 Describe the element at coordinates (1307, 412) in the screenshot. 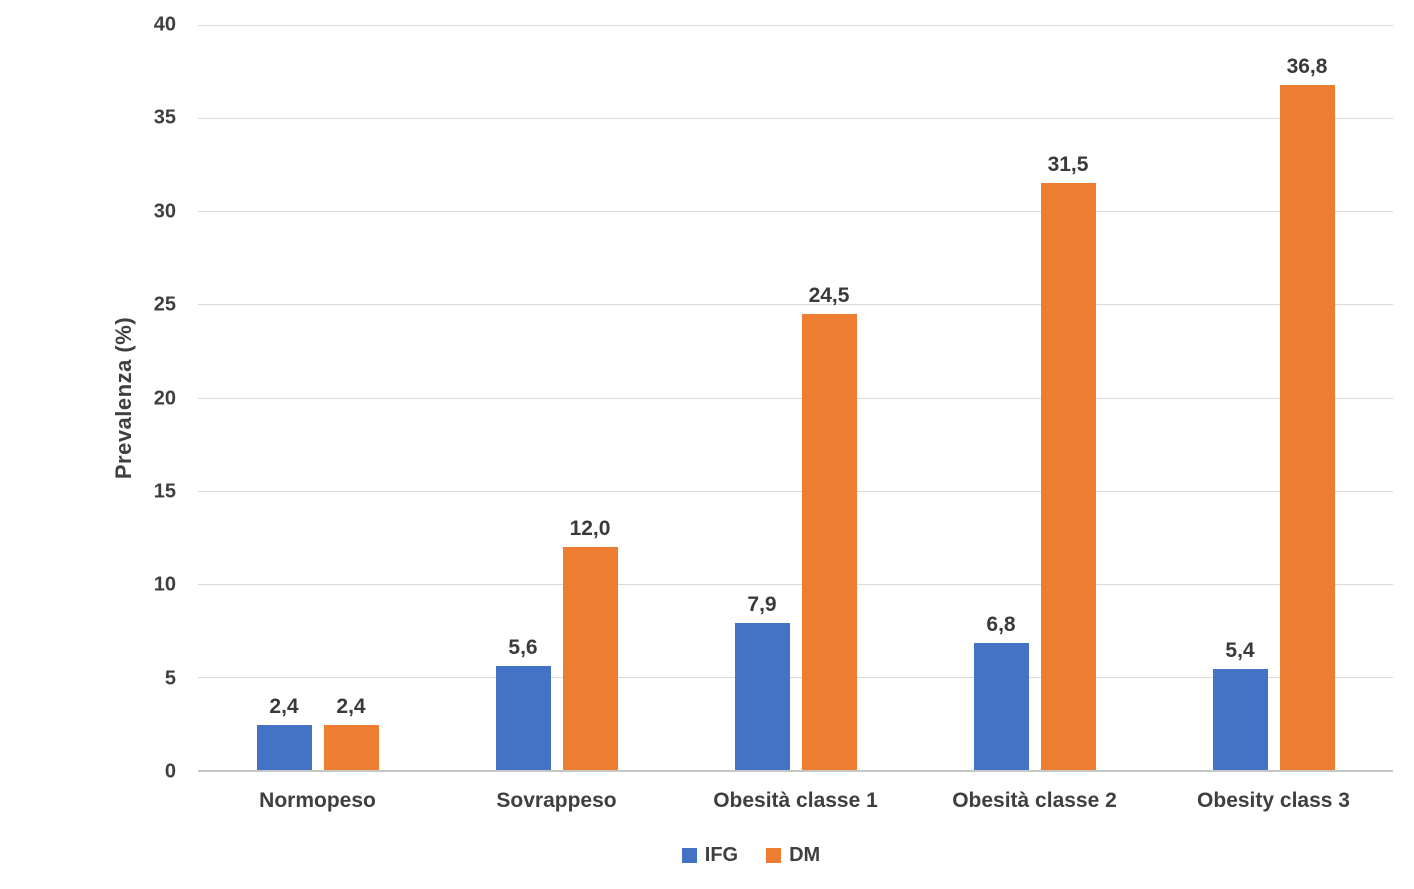

I see `bar-dm-obesity-class-3: 36,8` at that location.